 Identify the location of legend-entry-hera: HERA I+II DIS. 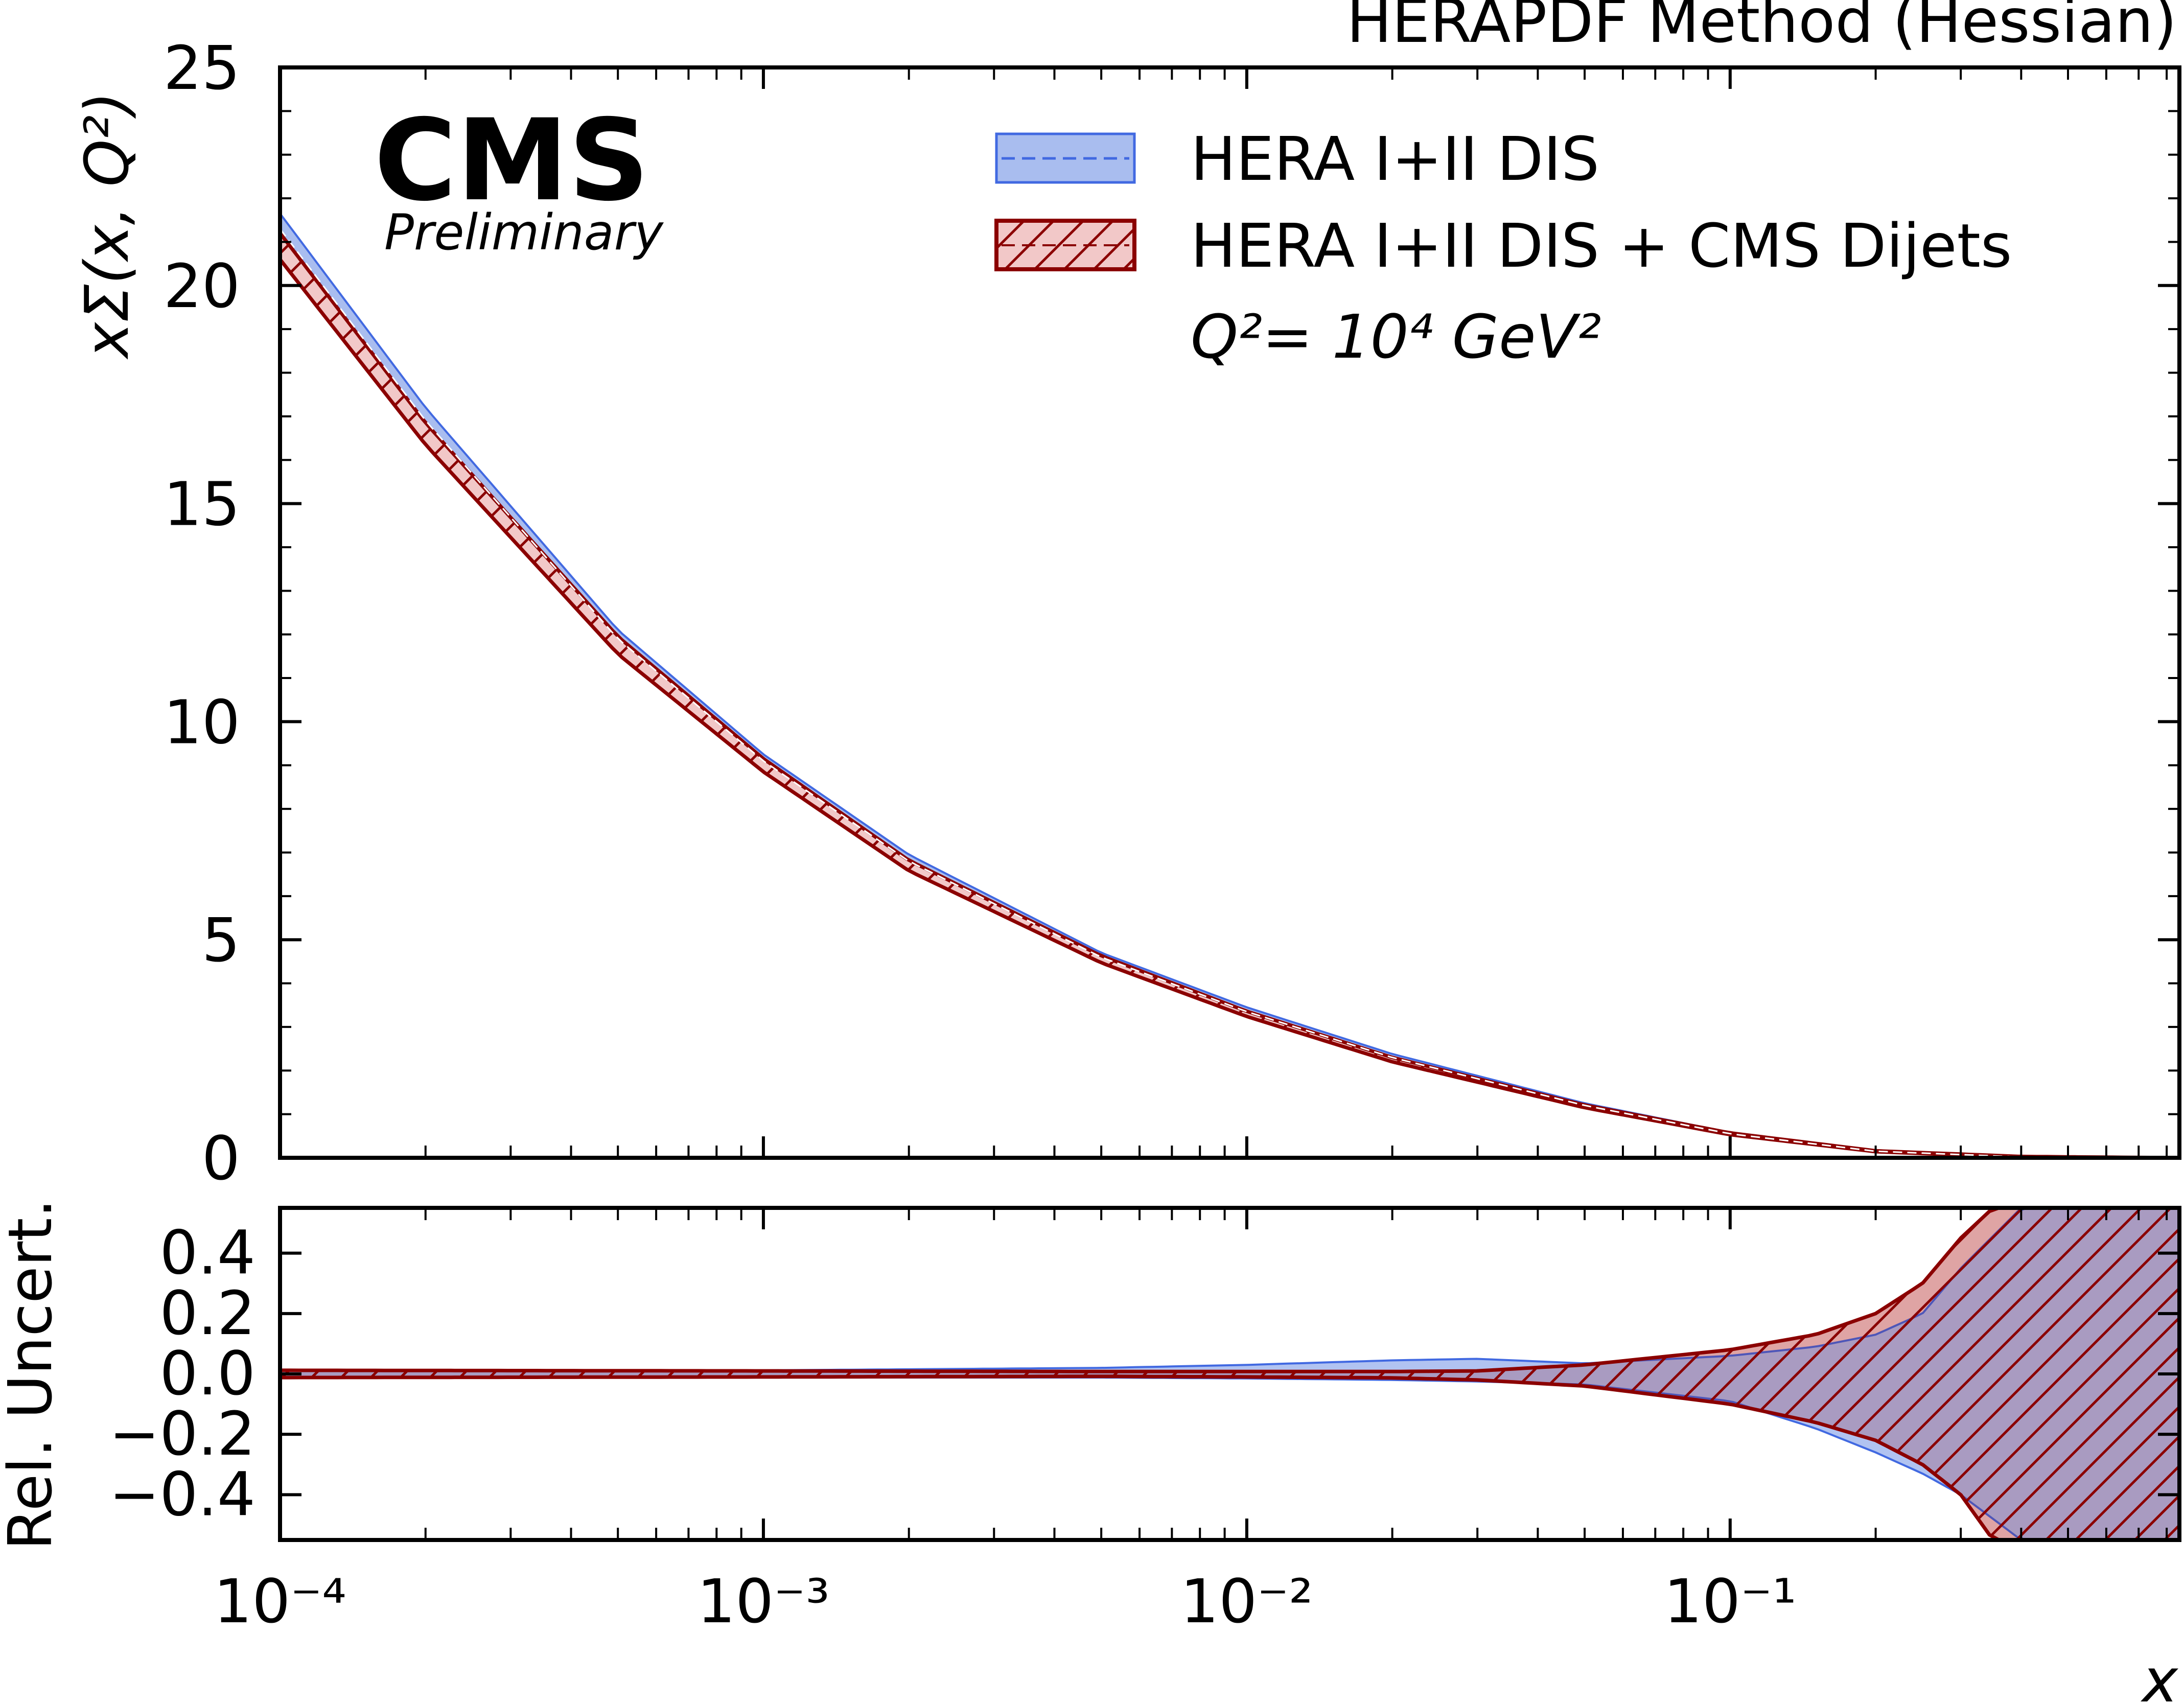
(1297, 159).